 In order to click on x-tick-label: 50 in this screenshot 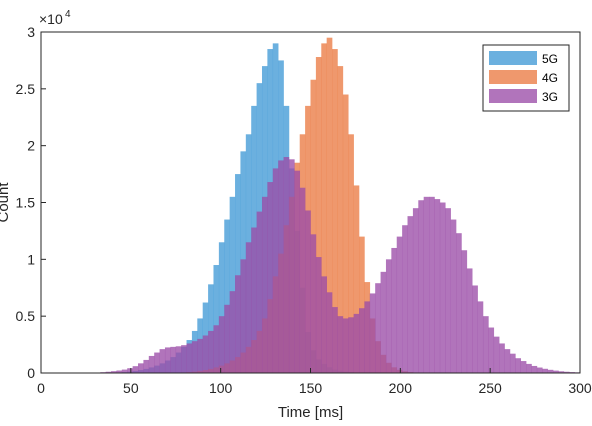, I will do `click(131, 388)`.